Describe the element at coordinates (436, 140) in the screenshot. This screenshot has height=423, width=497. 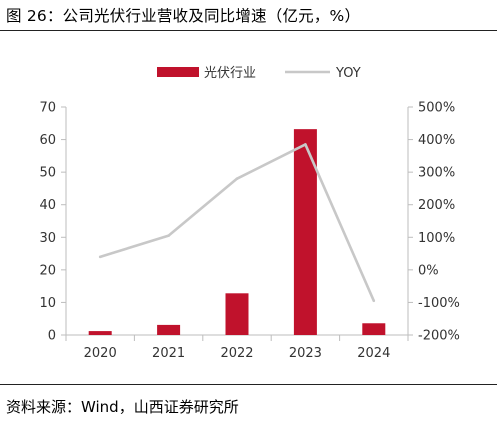
I see `y-right-tick-label: 400%` at that location.